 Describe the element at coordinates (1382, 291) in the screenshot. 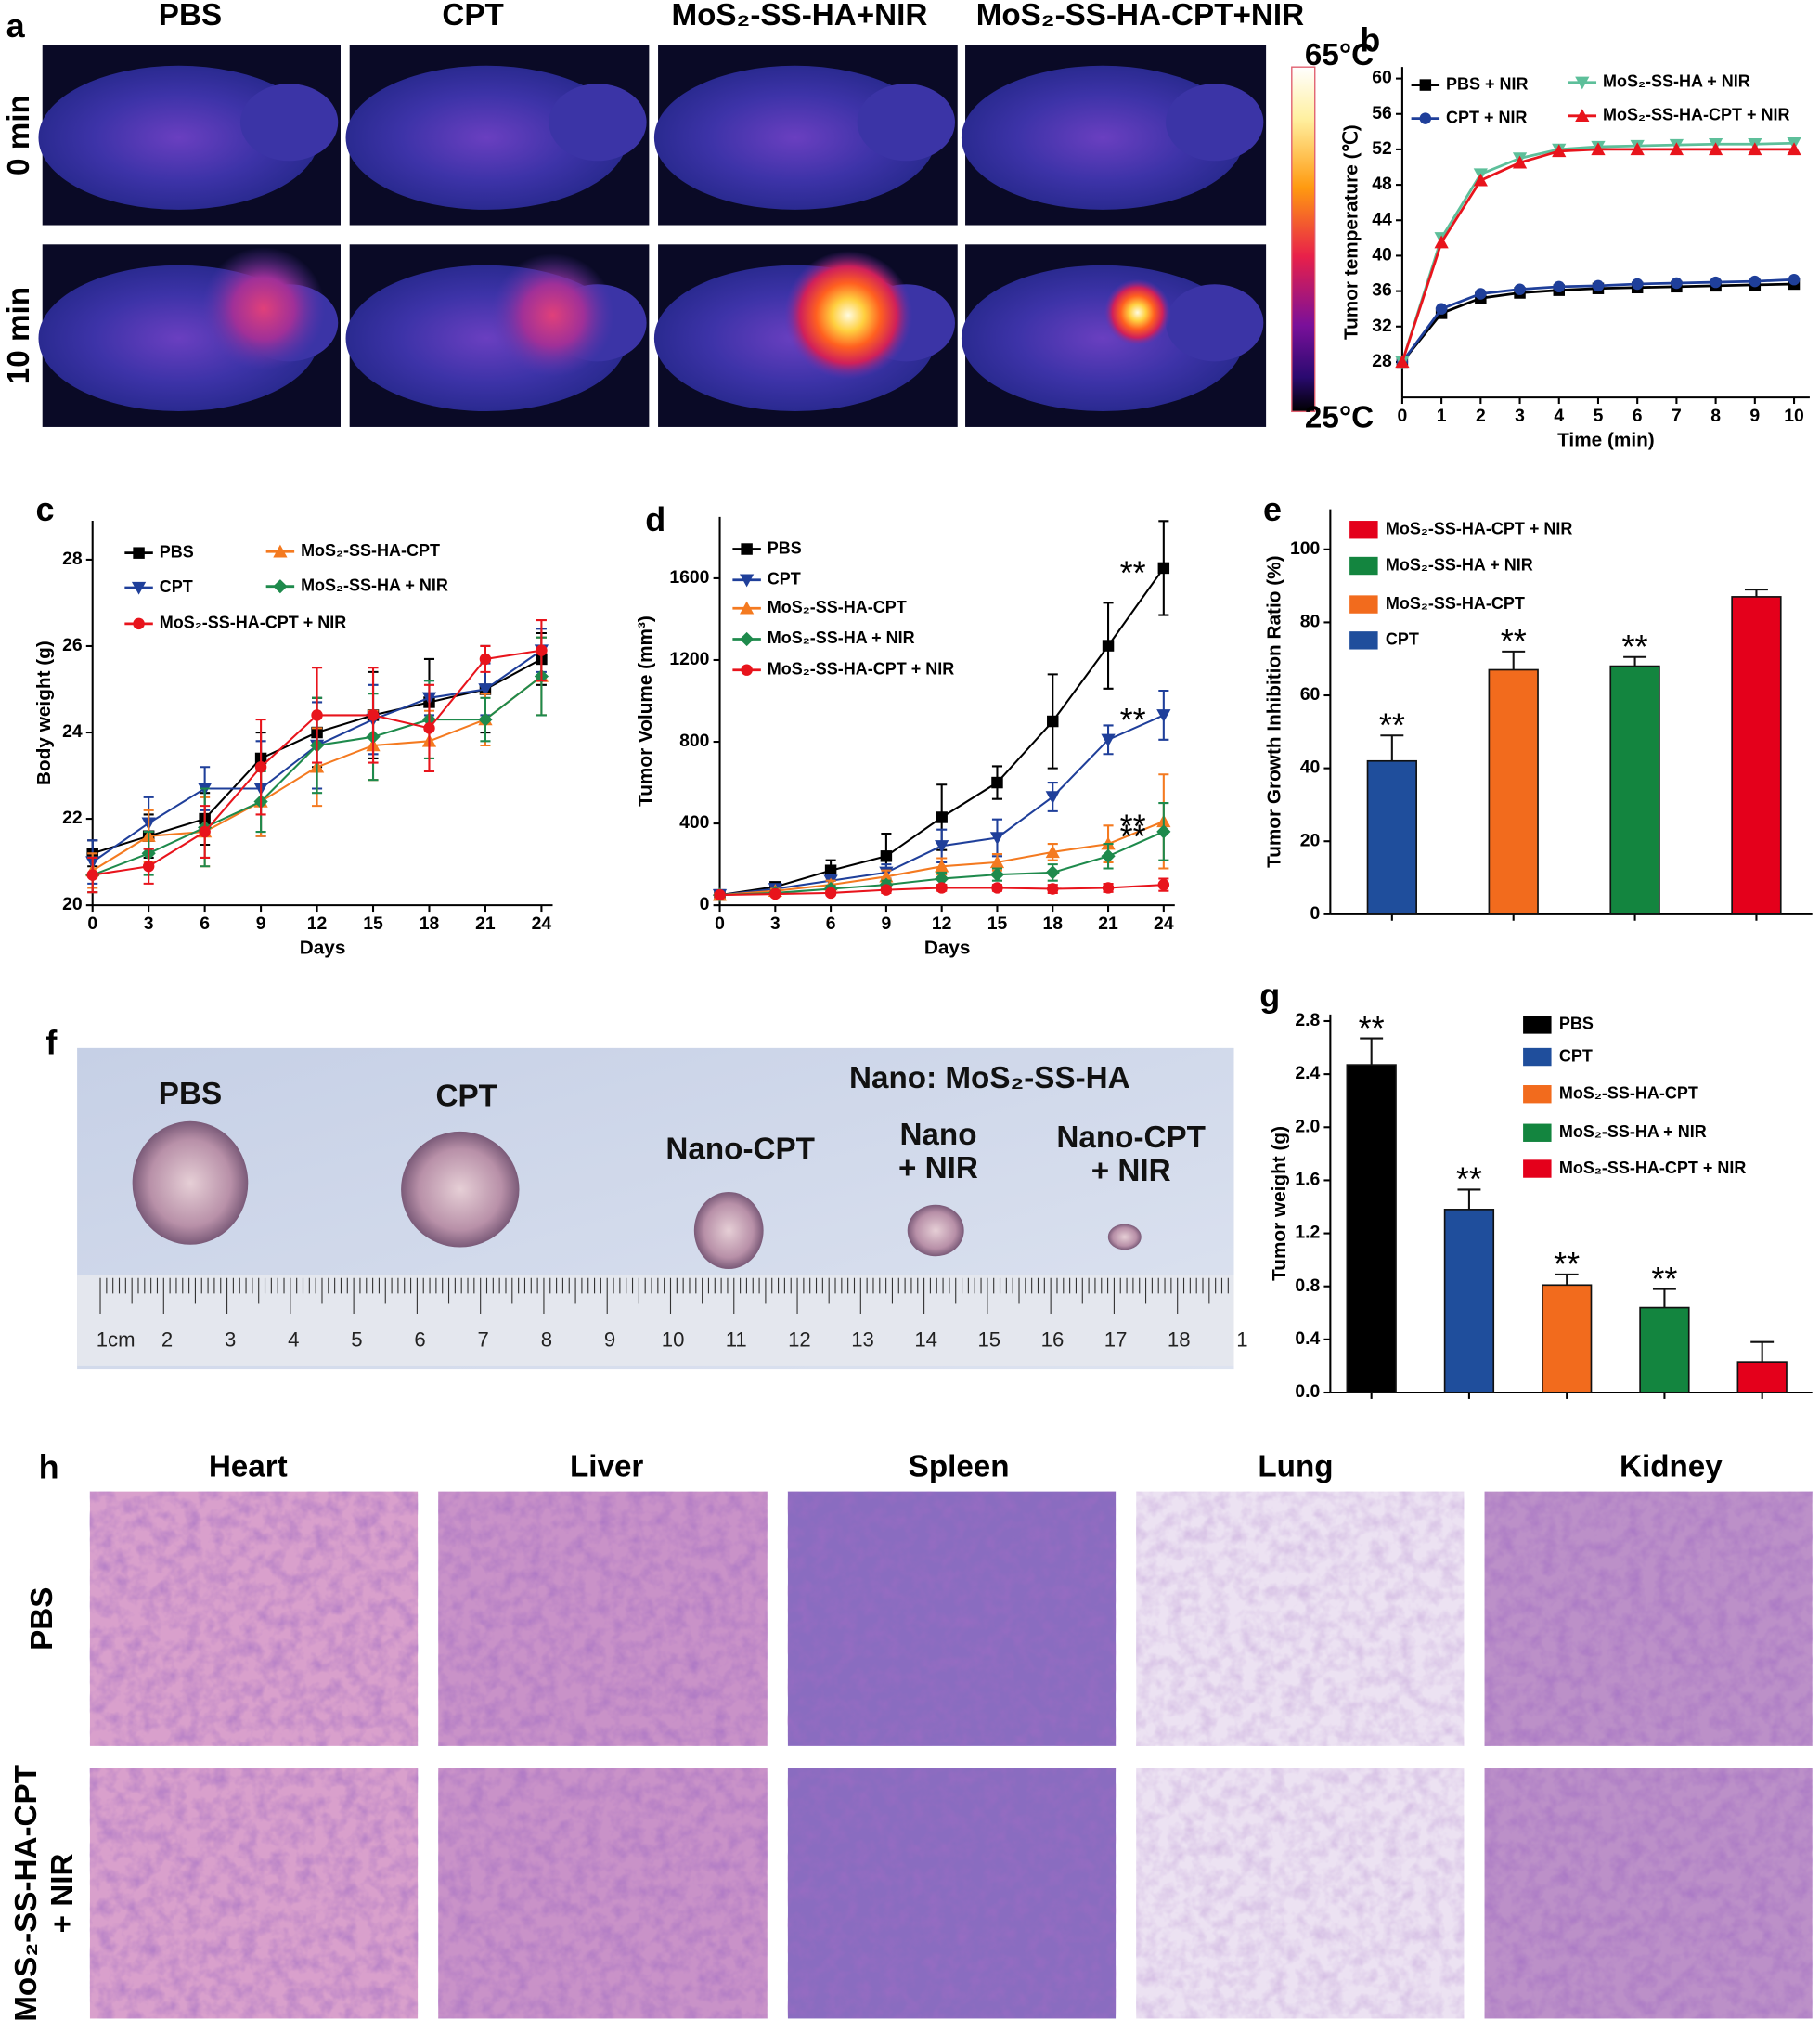

I see `y-tick-label: 36` at that location.